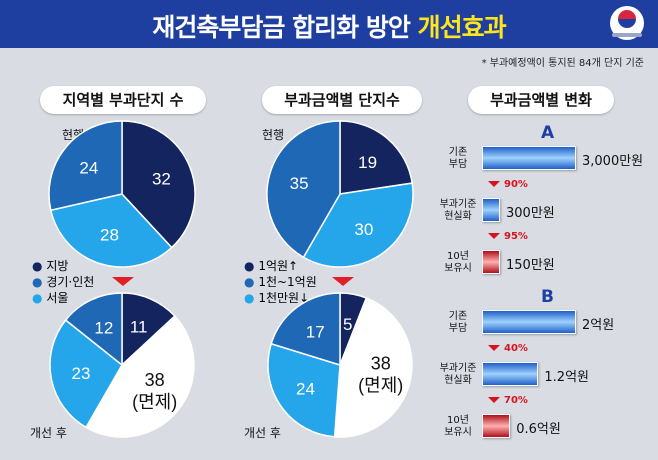 The height and width of the screenshot is (460, 658). I want to click on legend-item-light: ● 1천만원↓, so click(277, 298).